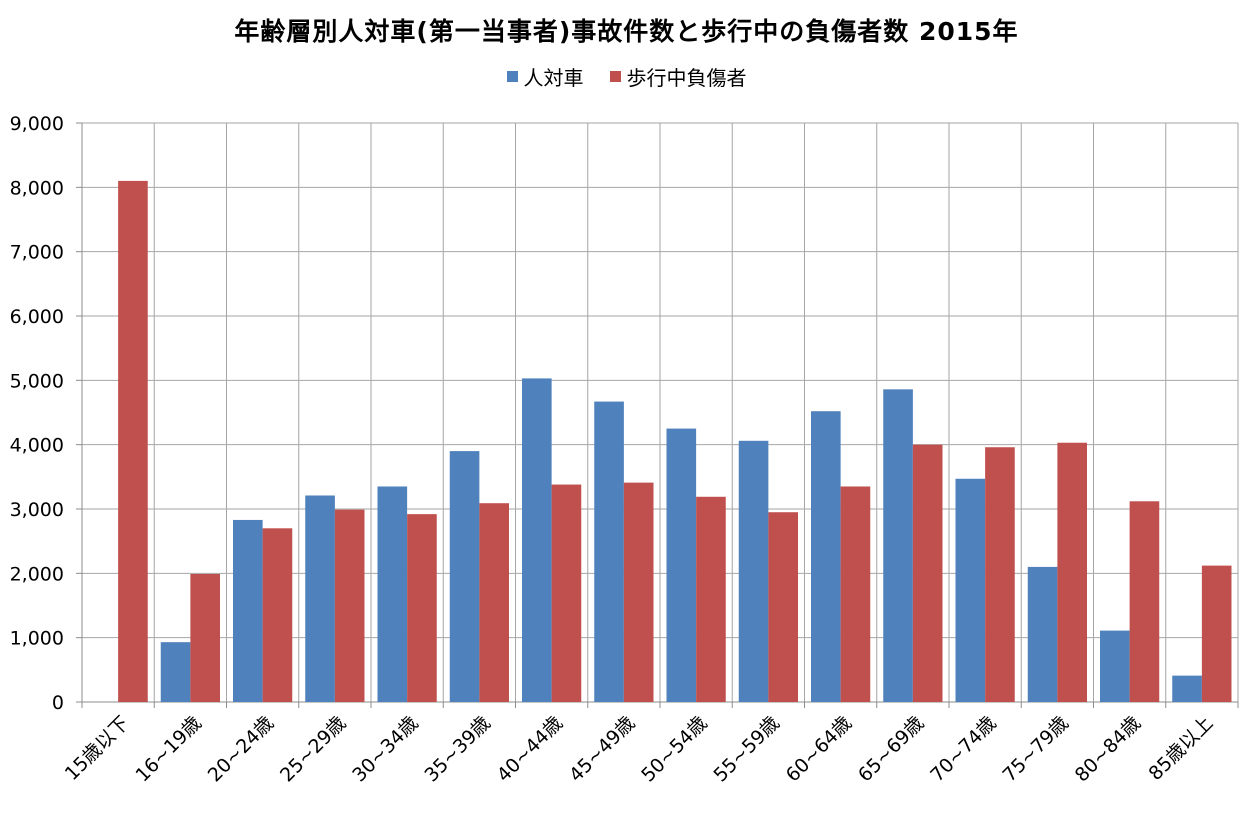 The height and width of the screenshot is (814, 1253). What do you see at coordinates (241, 749) in the screenshot?
I see `x-category-label: 20~24歳` at bounding box center [241, 749].